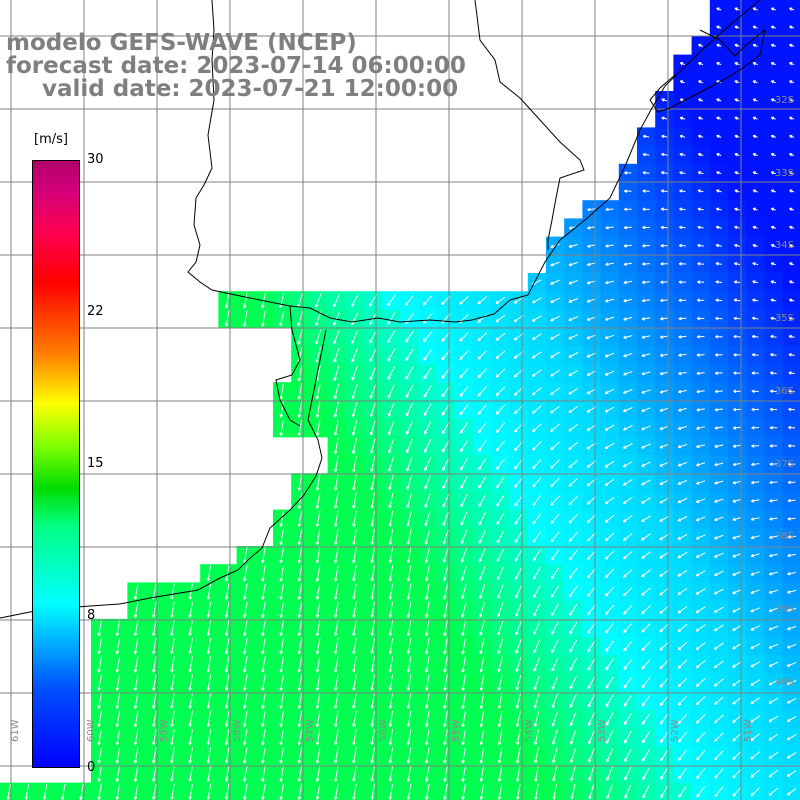 The width and height of the screenshot is (800, 800). Describe the element at coordinates (51, 139) in the screenshot. I see `colorbar-unit: [m/s]` at that location.